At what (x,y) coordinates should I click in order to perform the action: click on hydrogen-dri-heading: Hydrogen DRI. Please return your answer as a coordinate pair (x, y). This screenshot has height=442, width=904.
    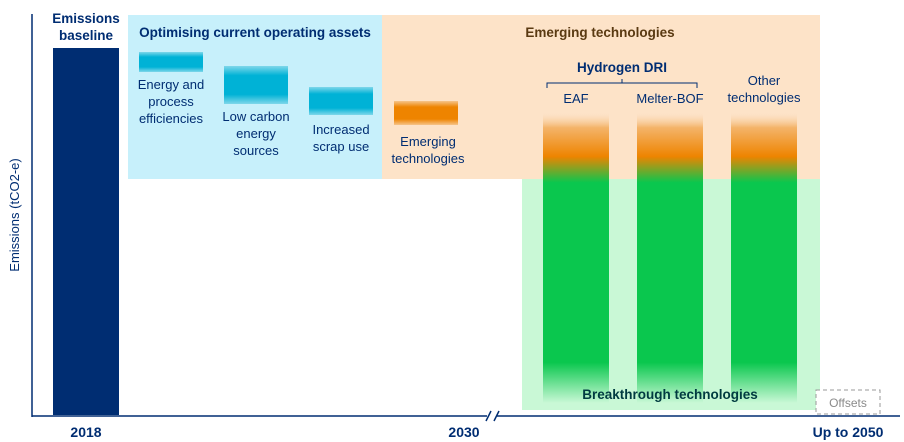
    Looking at the image, I should click on (622, 67).